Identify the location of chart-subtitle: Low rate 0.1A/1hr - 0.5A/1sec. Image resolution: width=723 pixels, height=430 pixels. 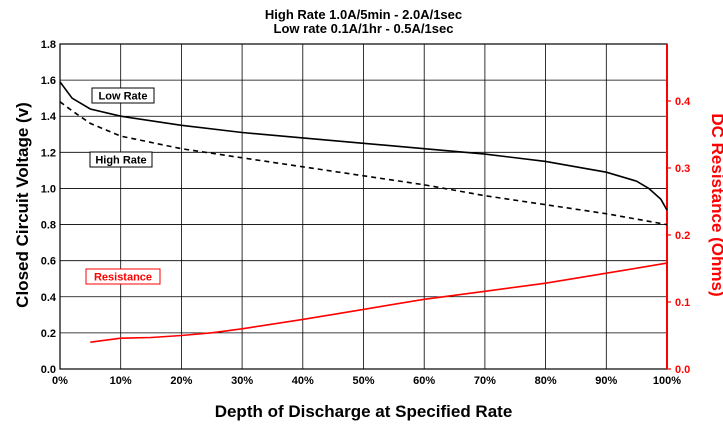
(363, 28).